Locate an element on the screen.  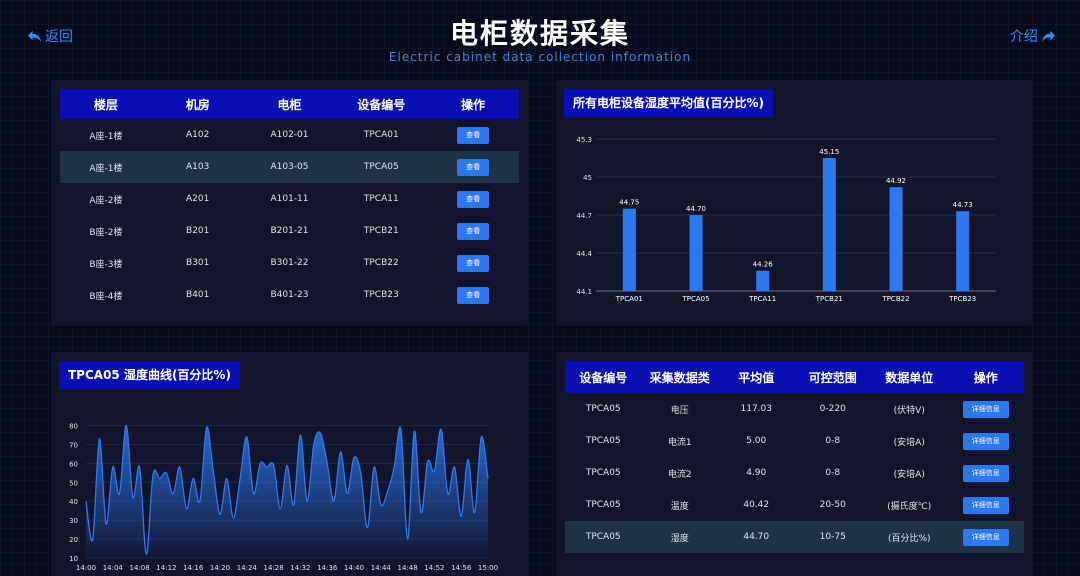
humidity-area is located at coordinates (287, 491).